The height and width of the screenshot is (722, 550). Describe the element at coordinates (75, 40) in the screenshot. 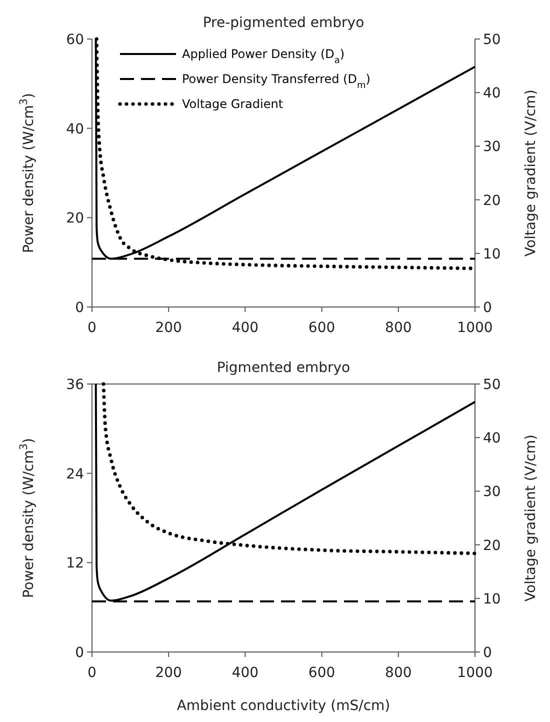

I see `y-tick-label: 60` at that location.